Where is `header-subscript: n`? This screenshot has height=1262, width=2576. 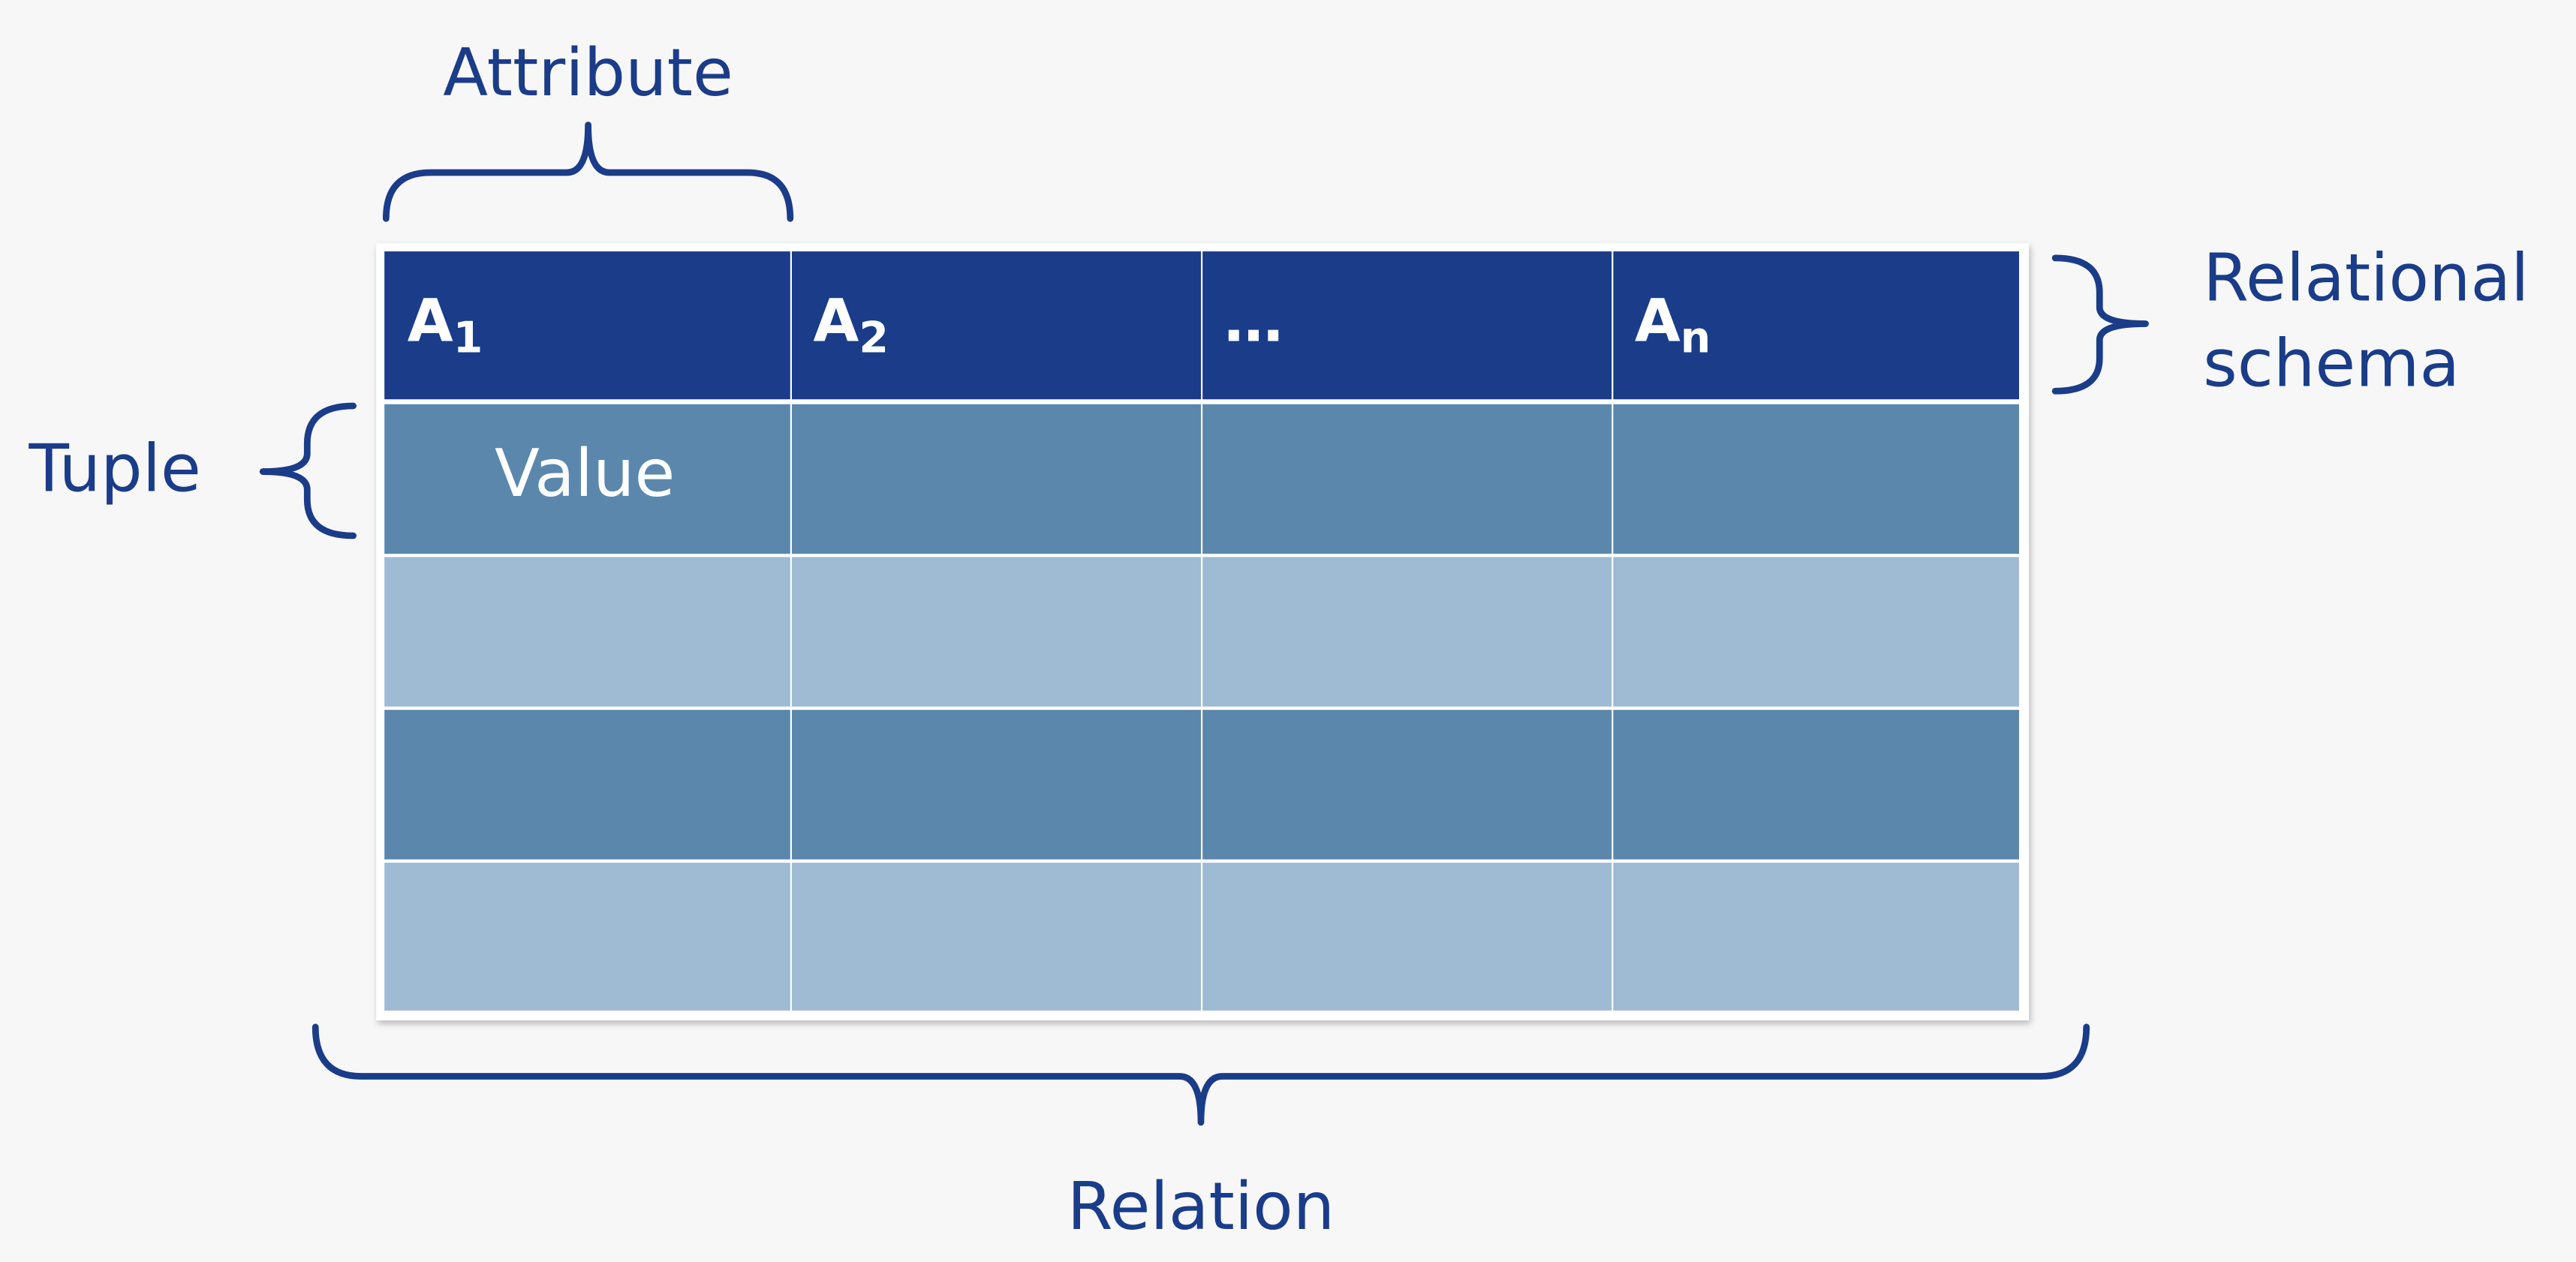
header-subscript: n is located at coordinates (1696, 337).